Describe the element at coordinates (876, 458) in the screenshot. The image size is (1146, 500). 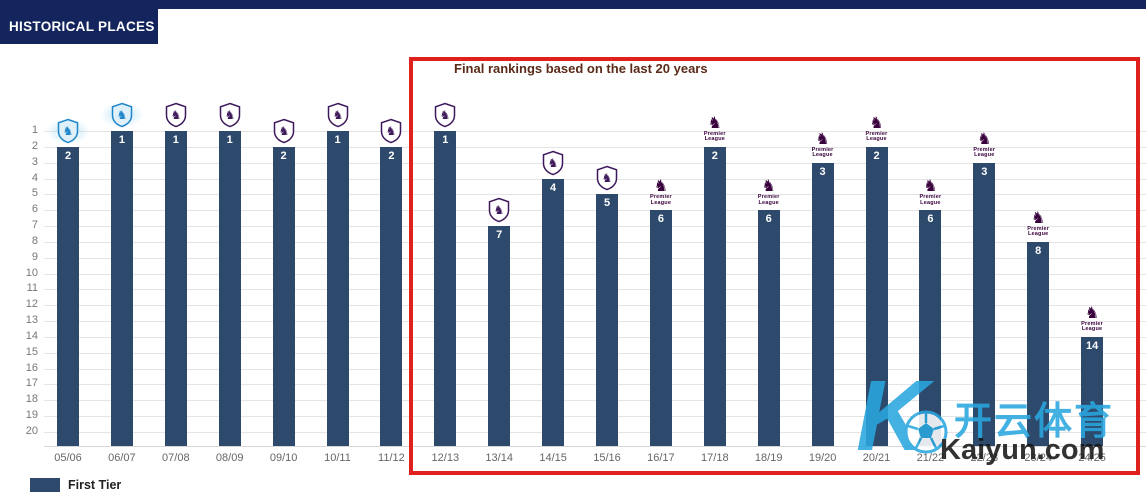
I see `x-axis-label-20/21: 20/21` at that location.